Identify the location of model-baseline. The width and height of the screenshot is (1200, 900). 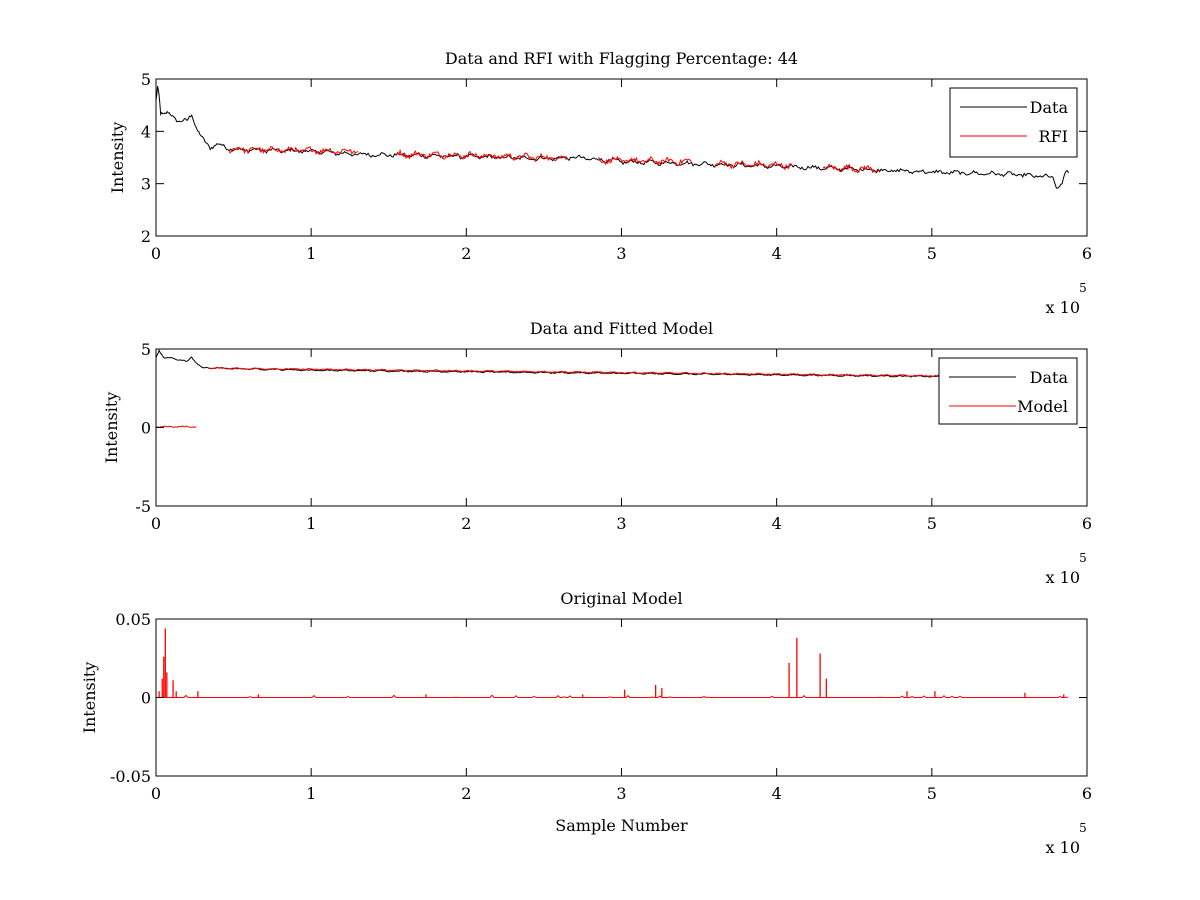
(612, 696).